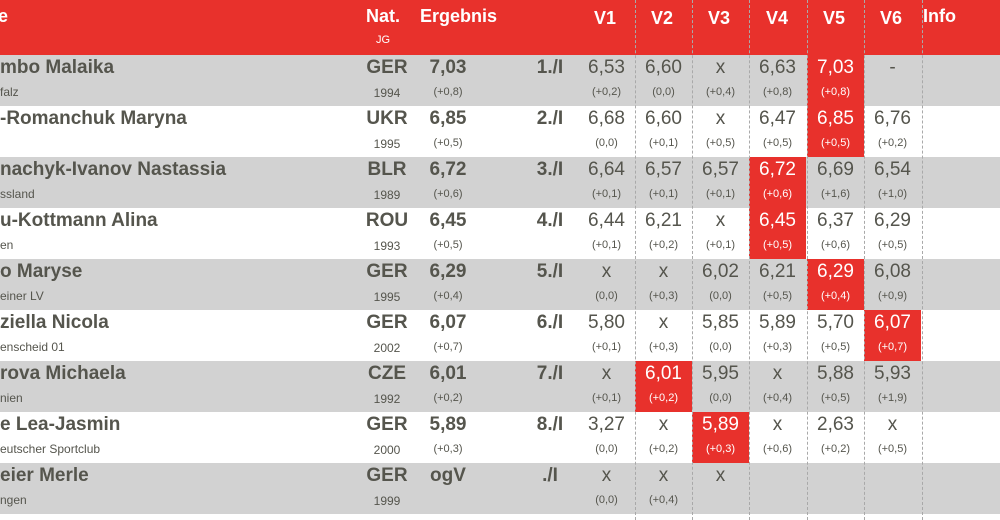  What do you see at coordinates (891, 18) in the screenshot?
I see `header-v6: V6` at bounding box center [891, 18].